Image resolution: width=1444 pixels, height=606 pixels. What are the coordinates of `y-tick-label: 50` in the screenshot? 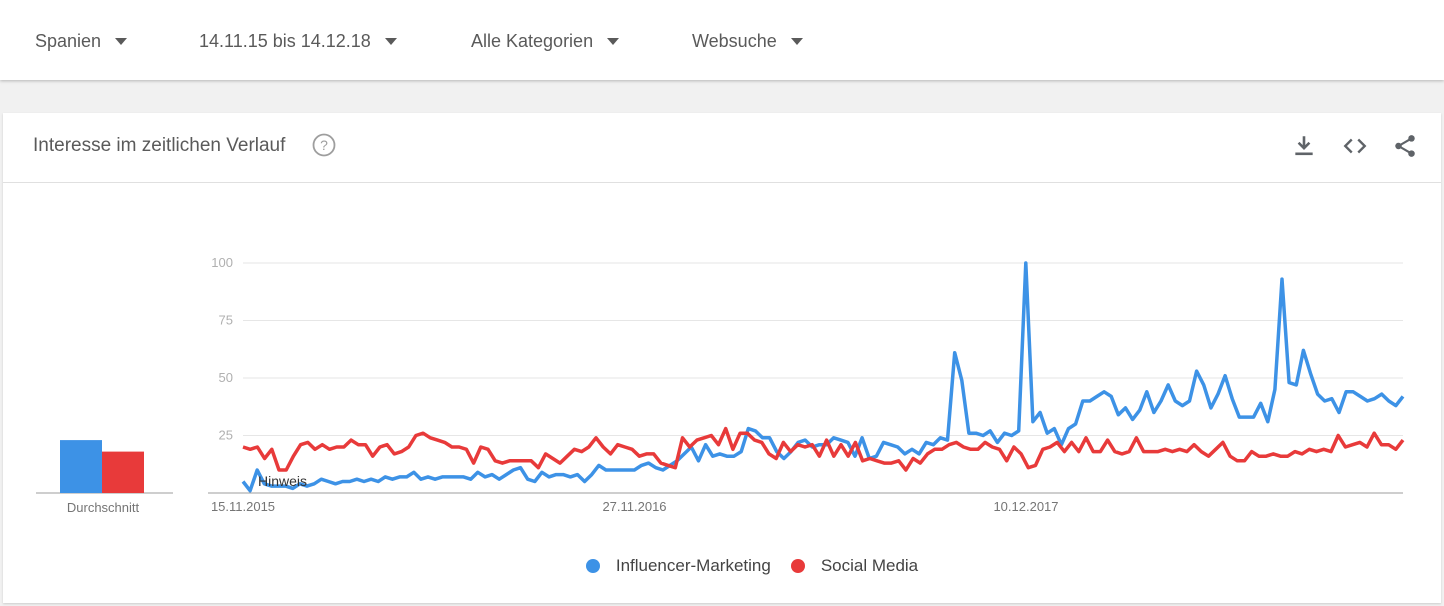 It's located at (226, 377).